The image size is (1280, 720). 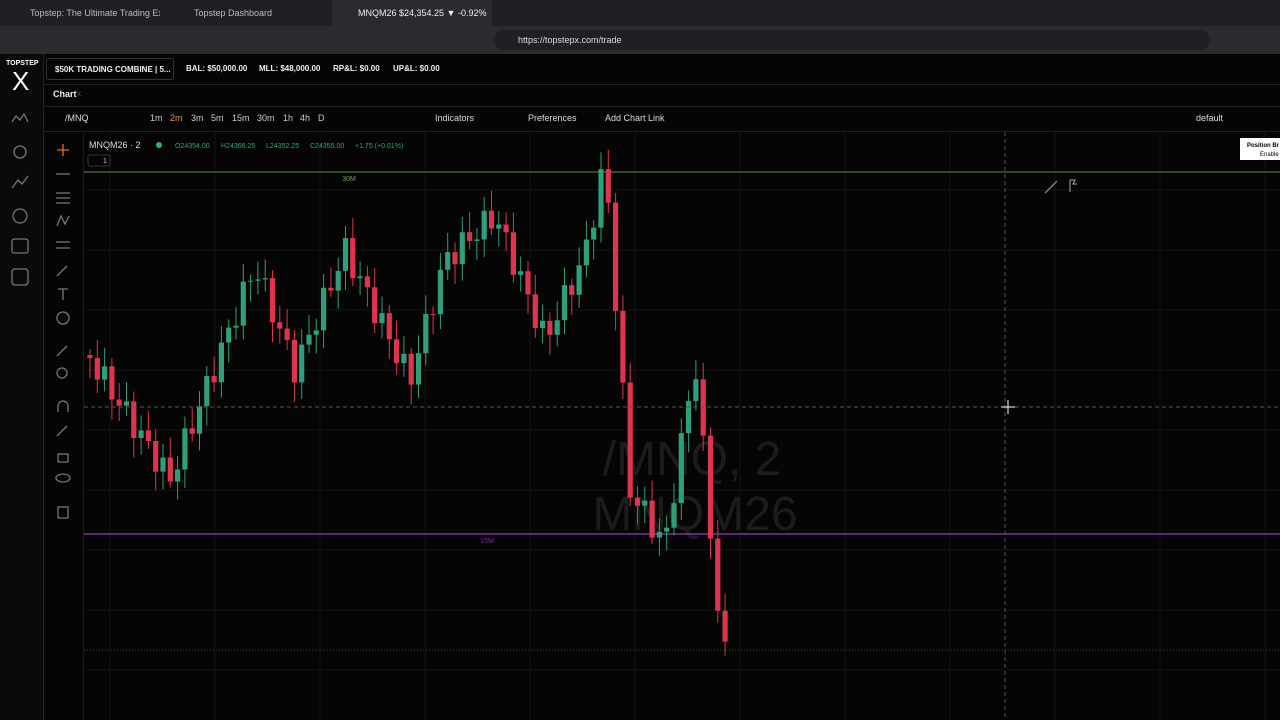 What do you see at coordinates (412, 13) in the screenshot?
I see `tab-active: MNQM26 $24,354.25 ▼ -0.92%` at bounding box center [412, 13].